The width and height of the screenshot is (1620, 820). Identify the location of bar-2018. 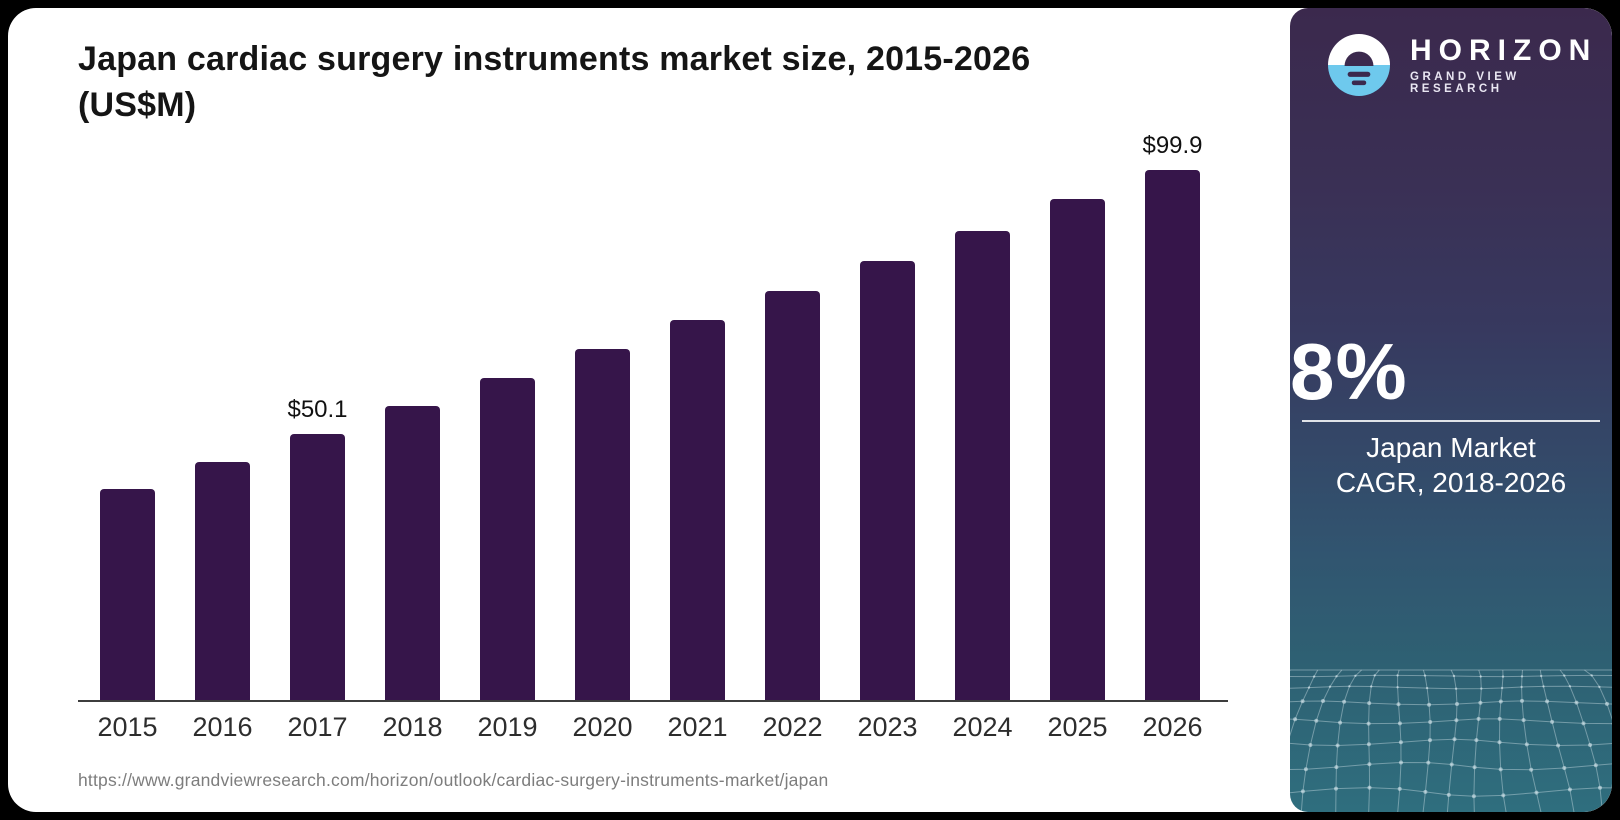
(412, 553).